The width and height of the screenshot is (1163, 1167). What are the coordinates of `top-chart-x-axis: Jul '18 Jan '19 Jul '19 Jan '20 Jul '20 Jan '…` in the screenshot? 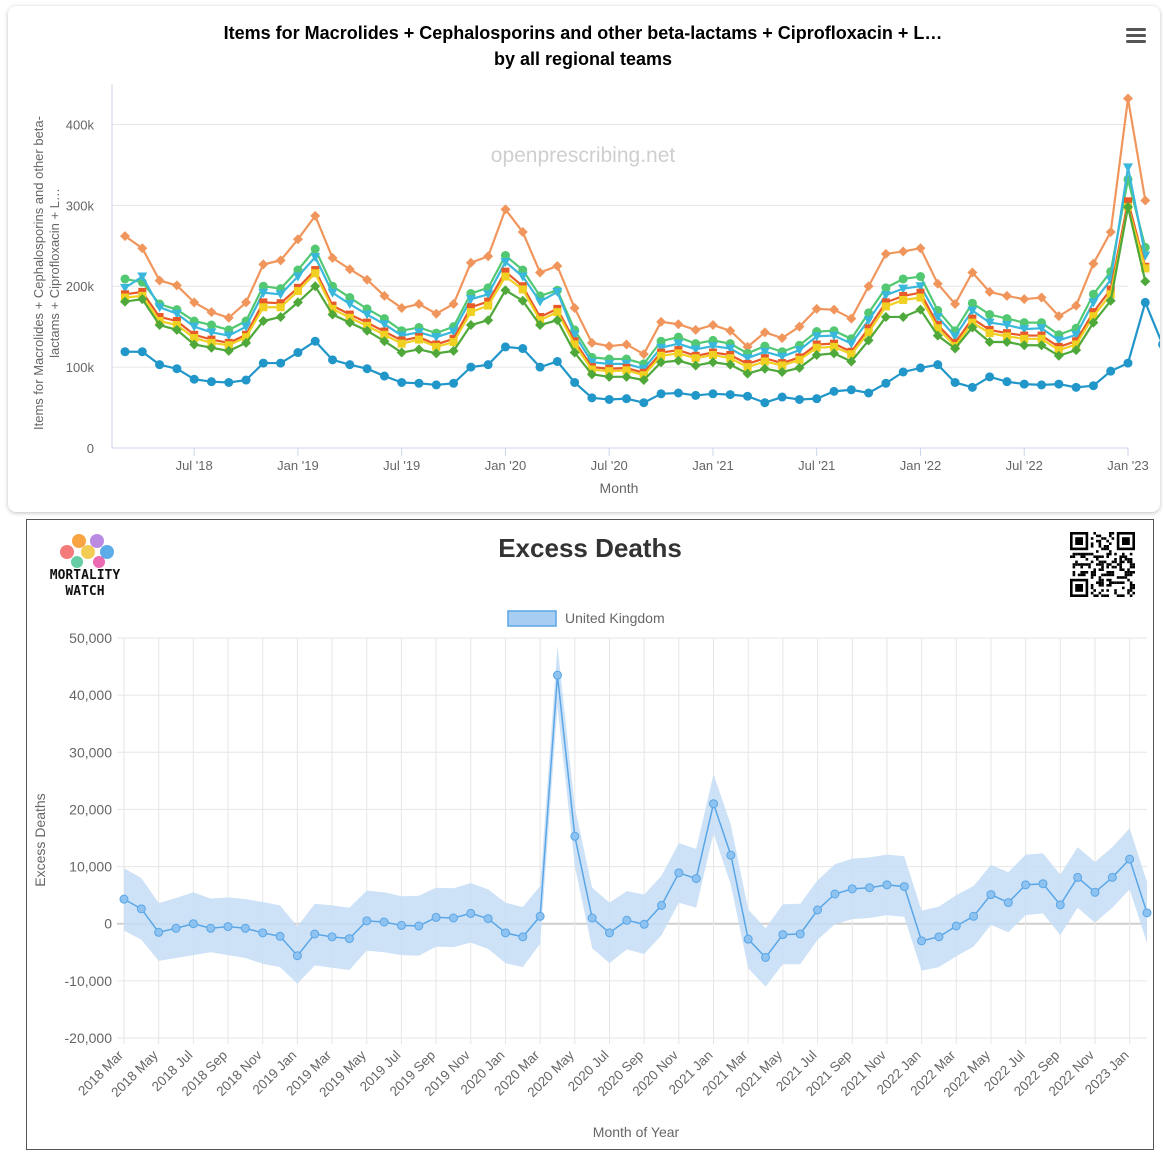 It's located at (630, 460).